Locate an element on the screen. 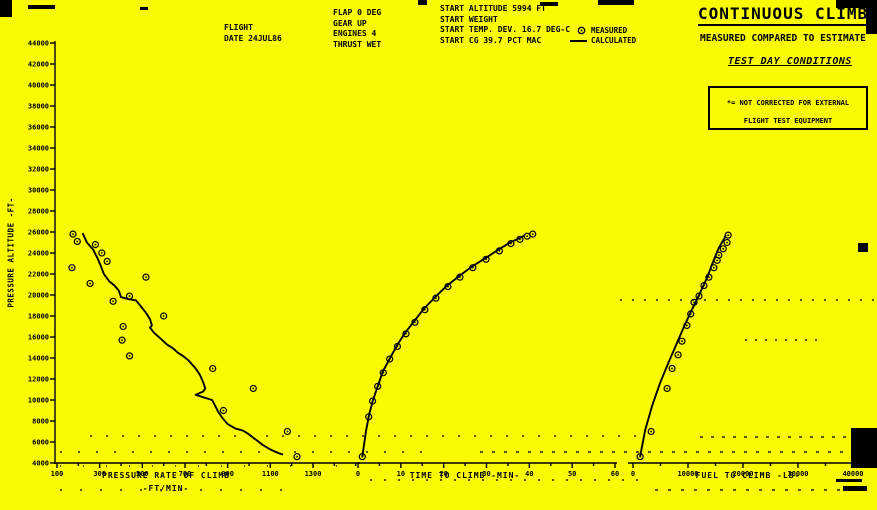 This screenshot has height=510, width=877. svg-text: 300 is located at coordinates (99, 474).